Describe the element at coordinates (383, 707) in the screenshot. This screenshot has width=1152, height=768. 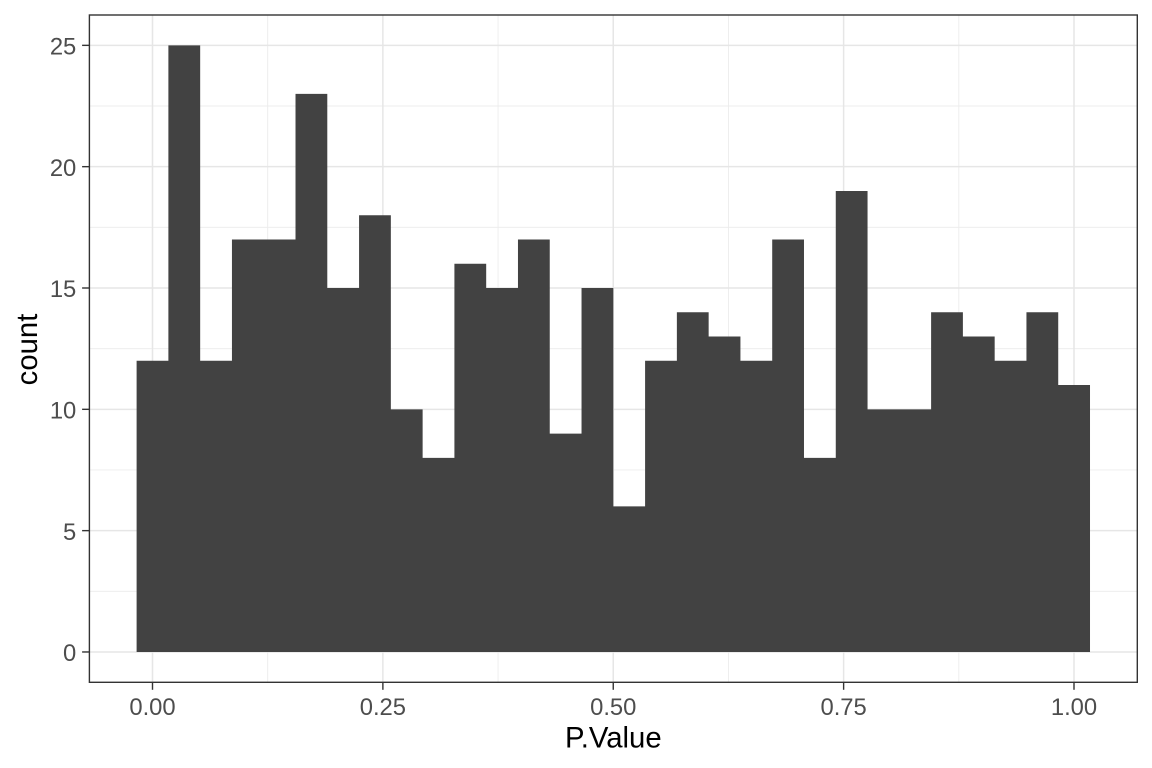
I see `svg-text: 0.25` at that location.